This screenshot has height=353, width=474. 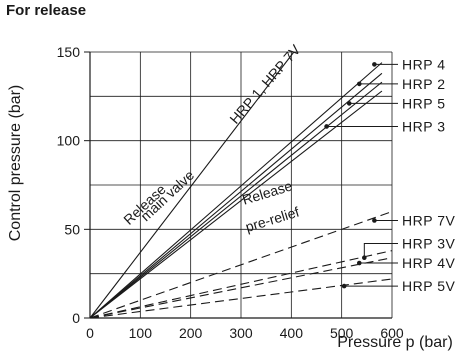 I want to click on x-tick-label: 200, so click(x=191, y=333).